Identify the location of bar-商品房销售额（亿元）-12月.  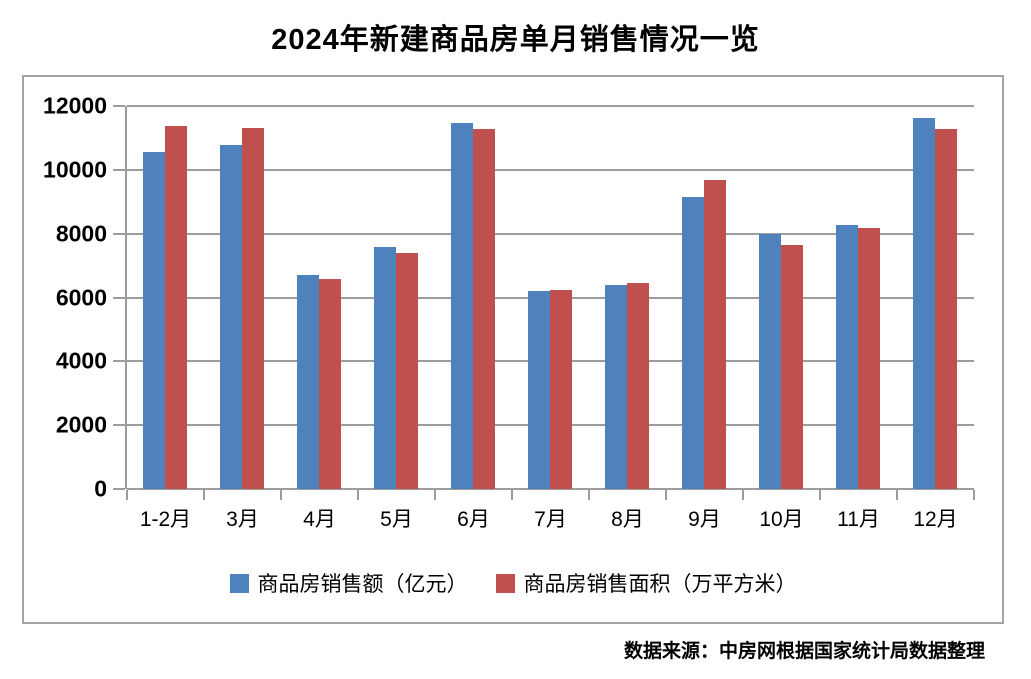
(924, 303).